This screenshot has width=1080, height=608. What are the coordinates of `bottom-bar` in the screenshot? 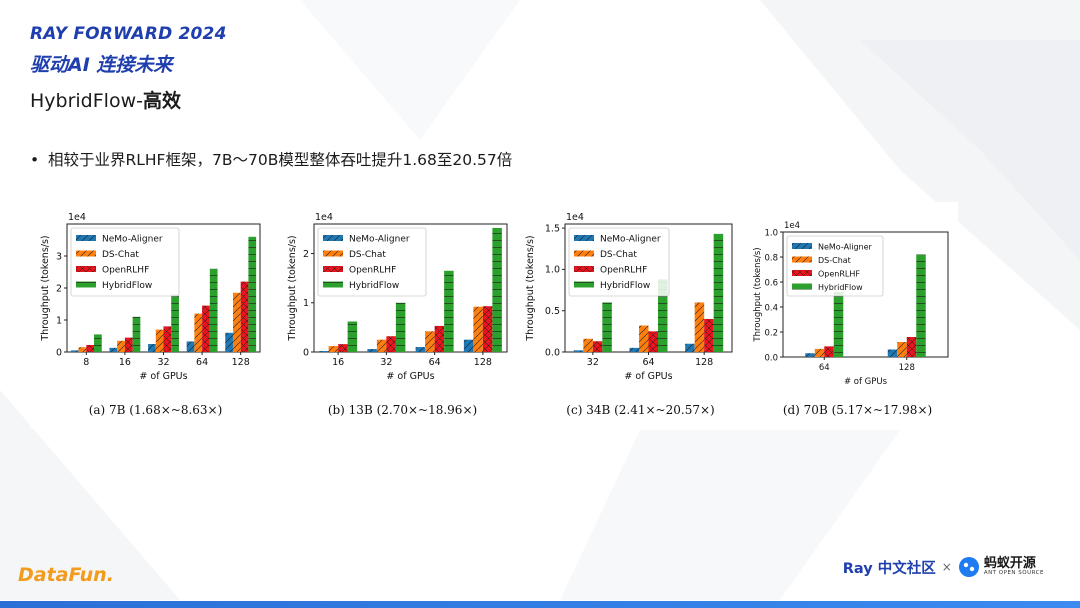 It's located at (540, 604).